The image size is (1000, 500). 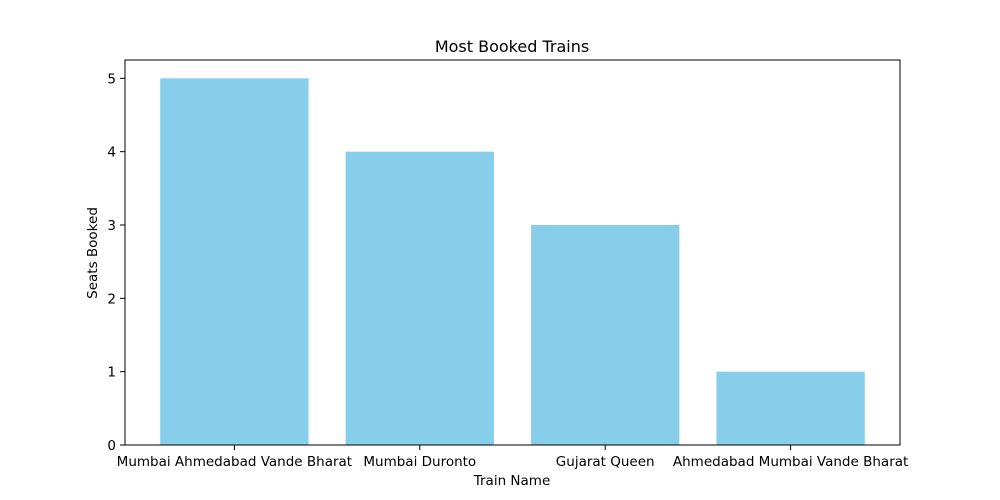 What do you see at coordinates (111, 373) in the screenshot?
I see `y-tick-label: 1` at bounding box center [111, 373].